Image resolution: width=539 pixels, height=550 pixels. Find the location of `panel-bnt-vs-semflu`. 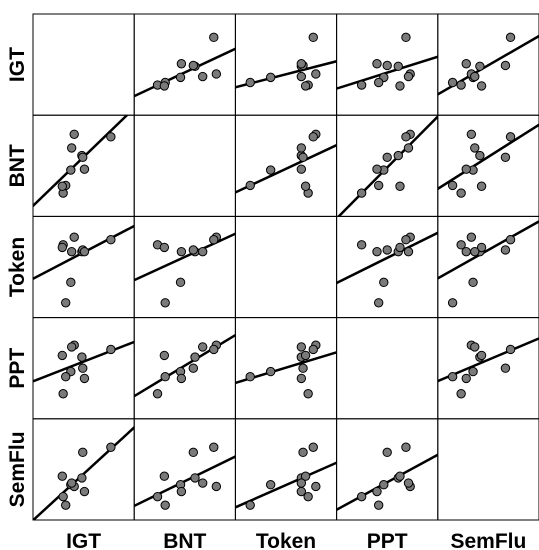

panel-bnt-vs-semflu is located at coordinates (488, 165).